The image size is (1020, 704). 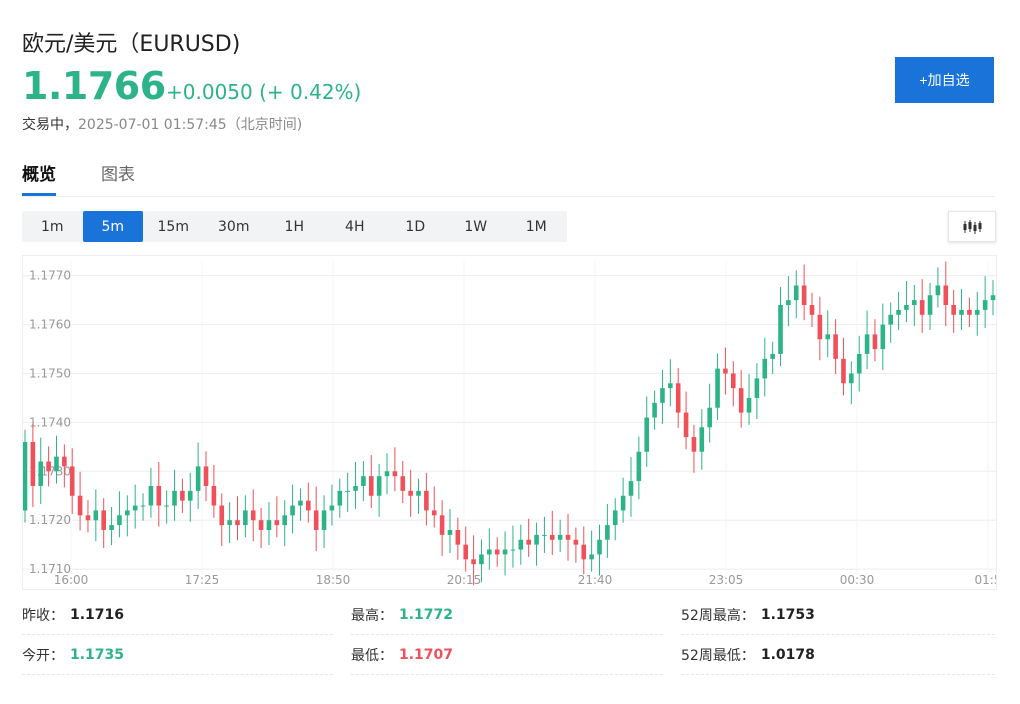 What do you see at coordinates (52, 226) in the screenshot?
I see `interval-1m: 1m` at bounding box center [52, 226].